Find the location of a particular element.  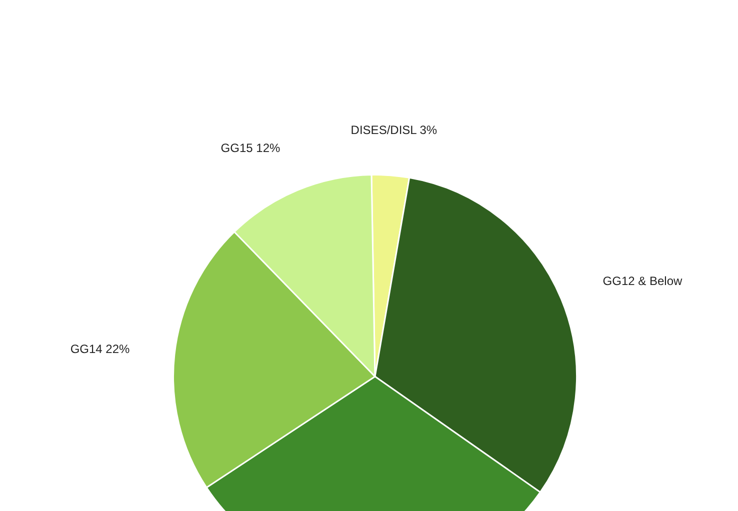

slice-label: GG15 12% is located at coordinates (250, 148).